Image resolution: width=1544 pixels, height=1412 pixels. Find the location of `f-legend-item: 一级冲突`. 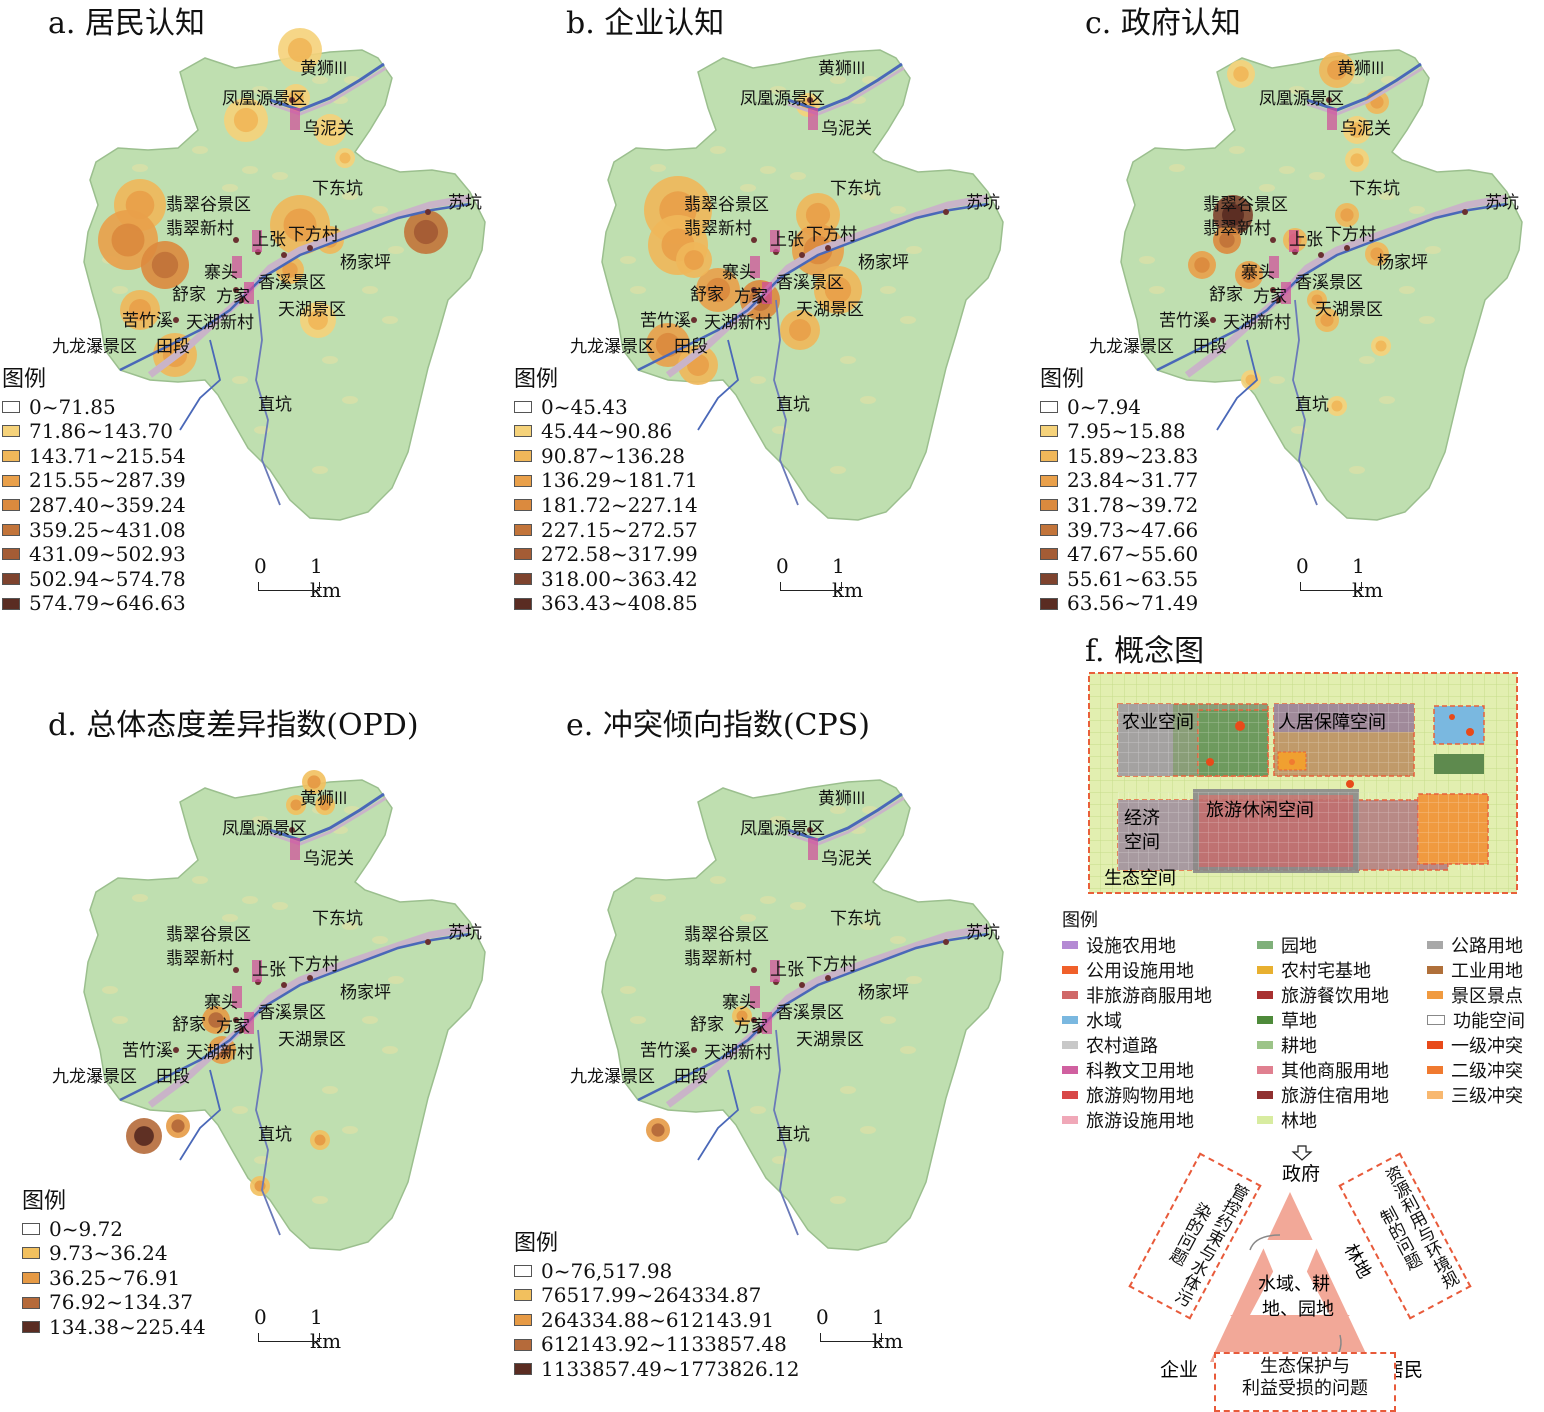

f-legend-item: 一级冲突 is located at coordinates (1485, 1045).